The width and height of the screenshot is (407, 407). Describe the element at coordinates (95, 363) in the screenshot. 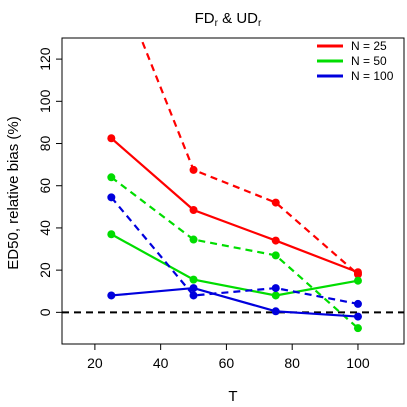

I see `x-tick-label-0: 20` at that location.